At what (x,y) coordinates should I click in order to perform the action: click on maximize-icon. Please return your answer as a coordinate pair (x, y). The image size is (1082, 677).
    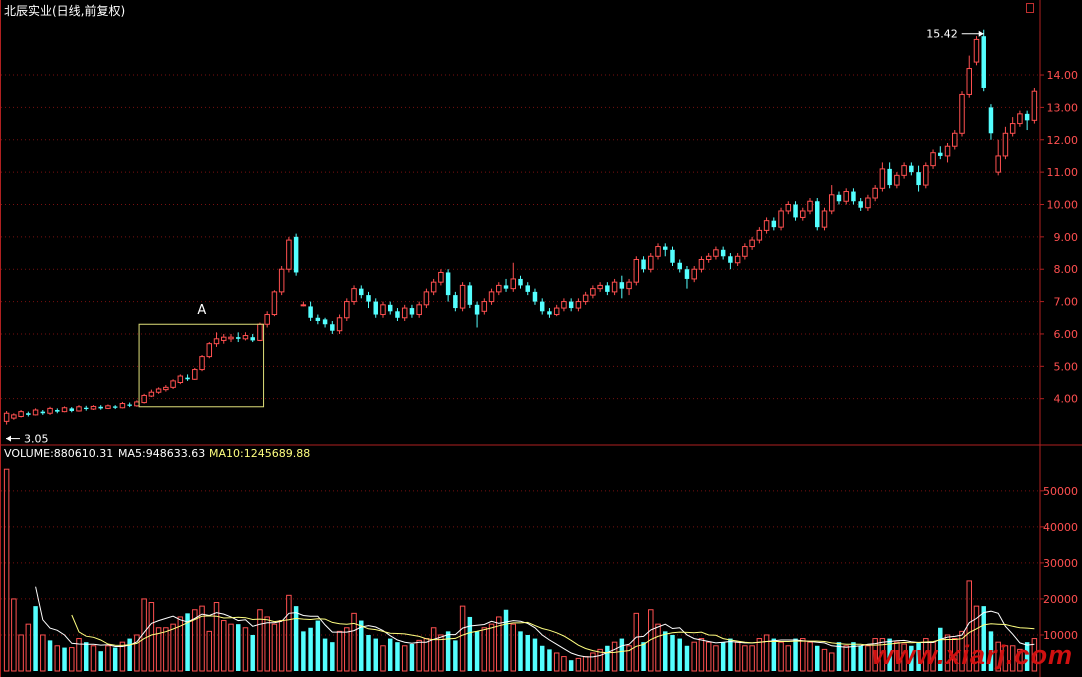
    Looking at the image, I should click on (1030, 8).